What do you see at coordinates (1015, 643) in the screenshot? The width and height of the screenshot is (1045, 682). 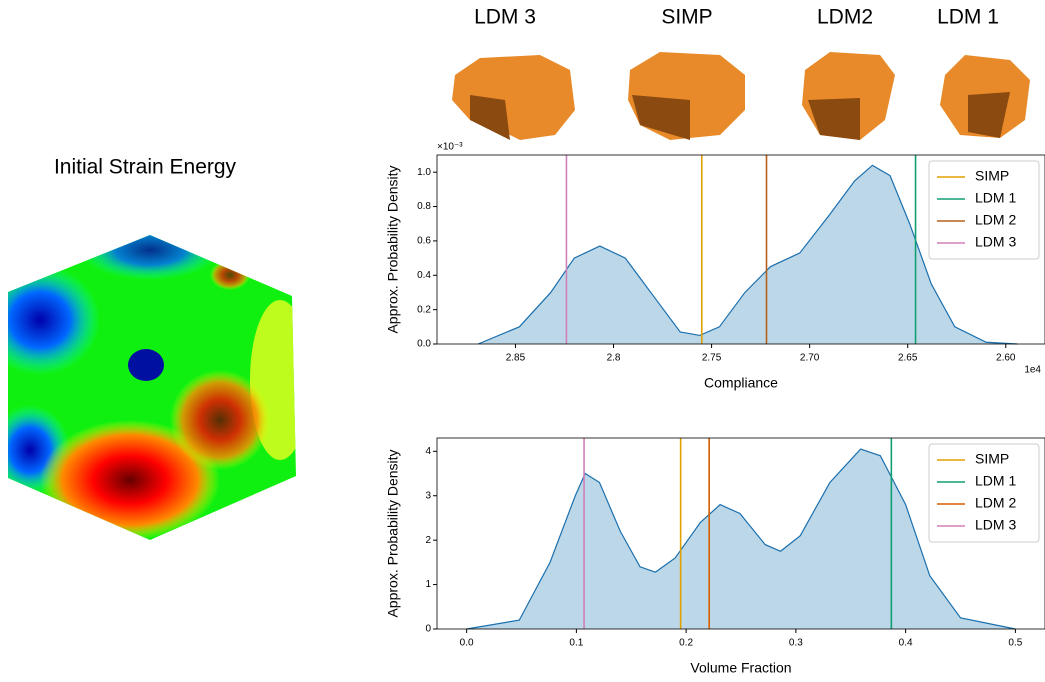 I see `x-tick-label: 0.5` at bounding box center [1015, 643].